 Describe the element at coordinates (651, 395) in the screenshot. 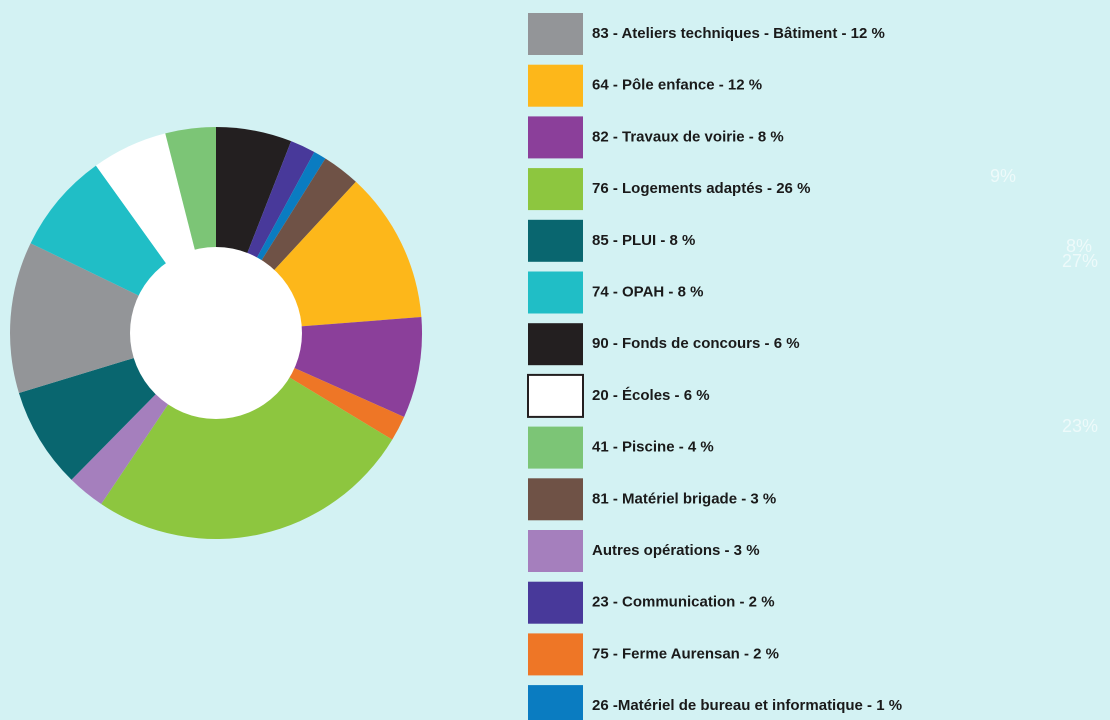

I see `legend-label: 20 - Écoles - 6 %` at that location.